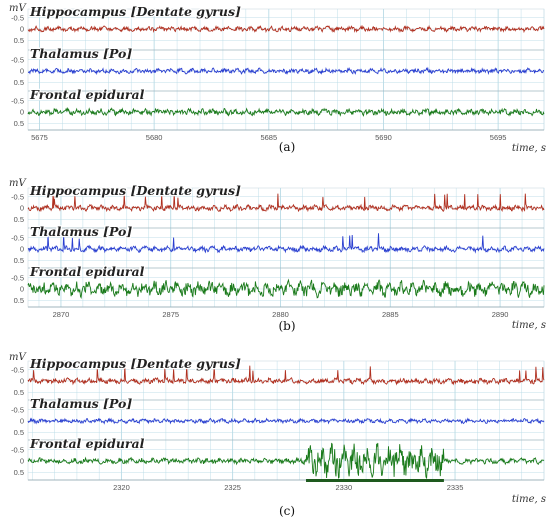  What do you see at coordinates (500, 314) in the screenshot?
I see `x-tick-label: 2890` at bounding box center [500, 314].